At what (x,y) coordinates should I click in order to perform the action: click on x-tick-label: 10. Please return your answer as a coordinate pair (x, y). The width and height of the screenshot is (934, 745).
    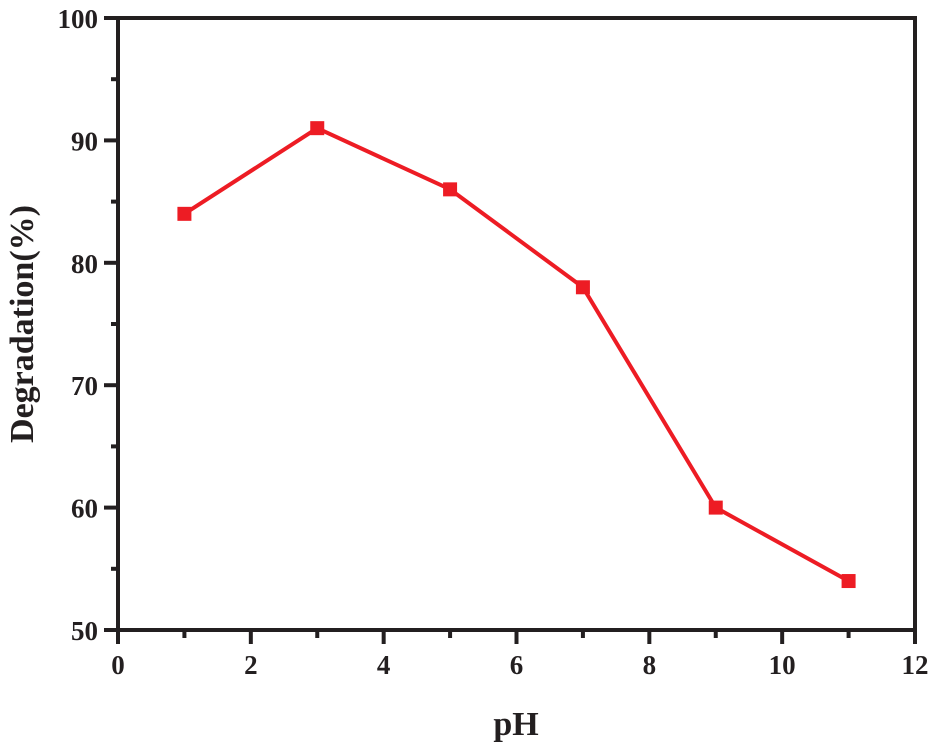
    Looking at the image, I should click on (782, 665).